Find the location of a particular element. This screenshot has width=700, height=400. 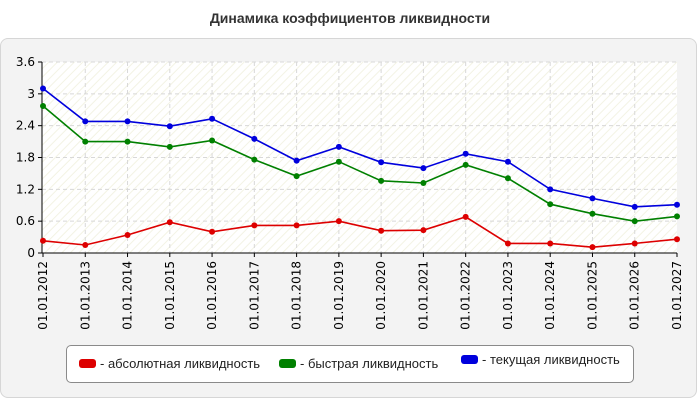

x-tick-label: 01.01.2023 is located at coordinates (508, 295).